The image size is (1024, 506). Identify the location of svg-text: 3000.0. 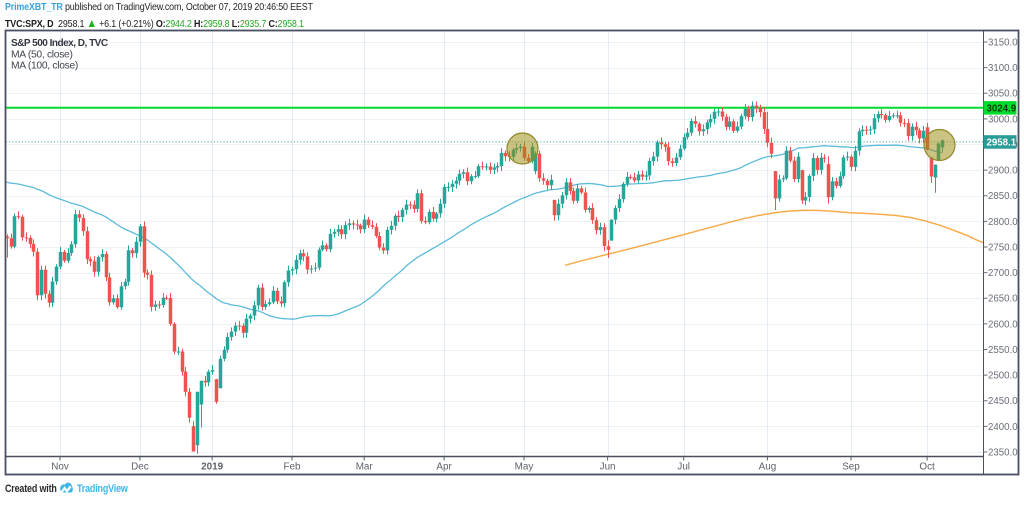
(1003, 119).